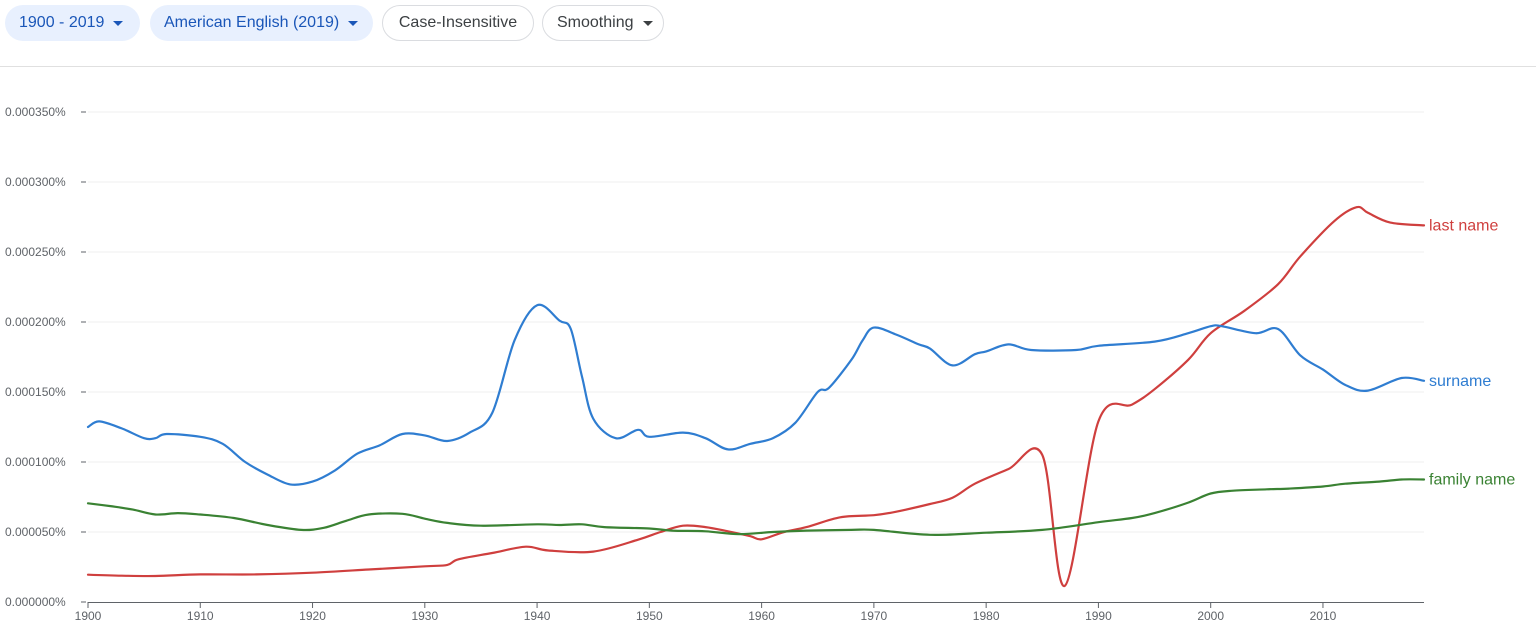  What do you see at coordinates (986, 616) in the screenshot?
I see `x-tick-label: 1980` at bounding box center [986, 616].